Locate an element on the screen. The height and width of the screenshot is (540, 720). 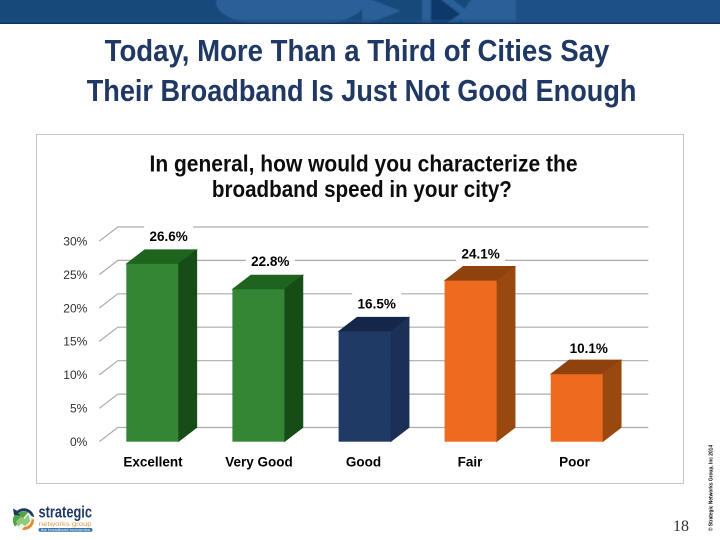
svg-text:Their Broadband Is Just Not Go: Their Broadband Is Just Not Good Enough is located at coordinates (362, 90).